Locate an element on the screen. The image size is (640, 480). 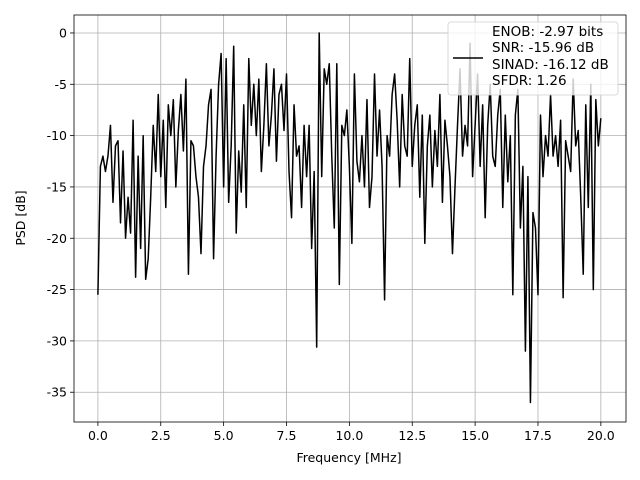
x-tick-label: 17.5 is located at coordinates (538, 435).